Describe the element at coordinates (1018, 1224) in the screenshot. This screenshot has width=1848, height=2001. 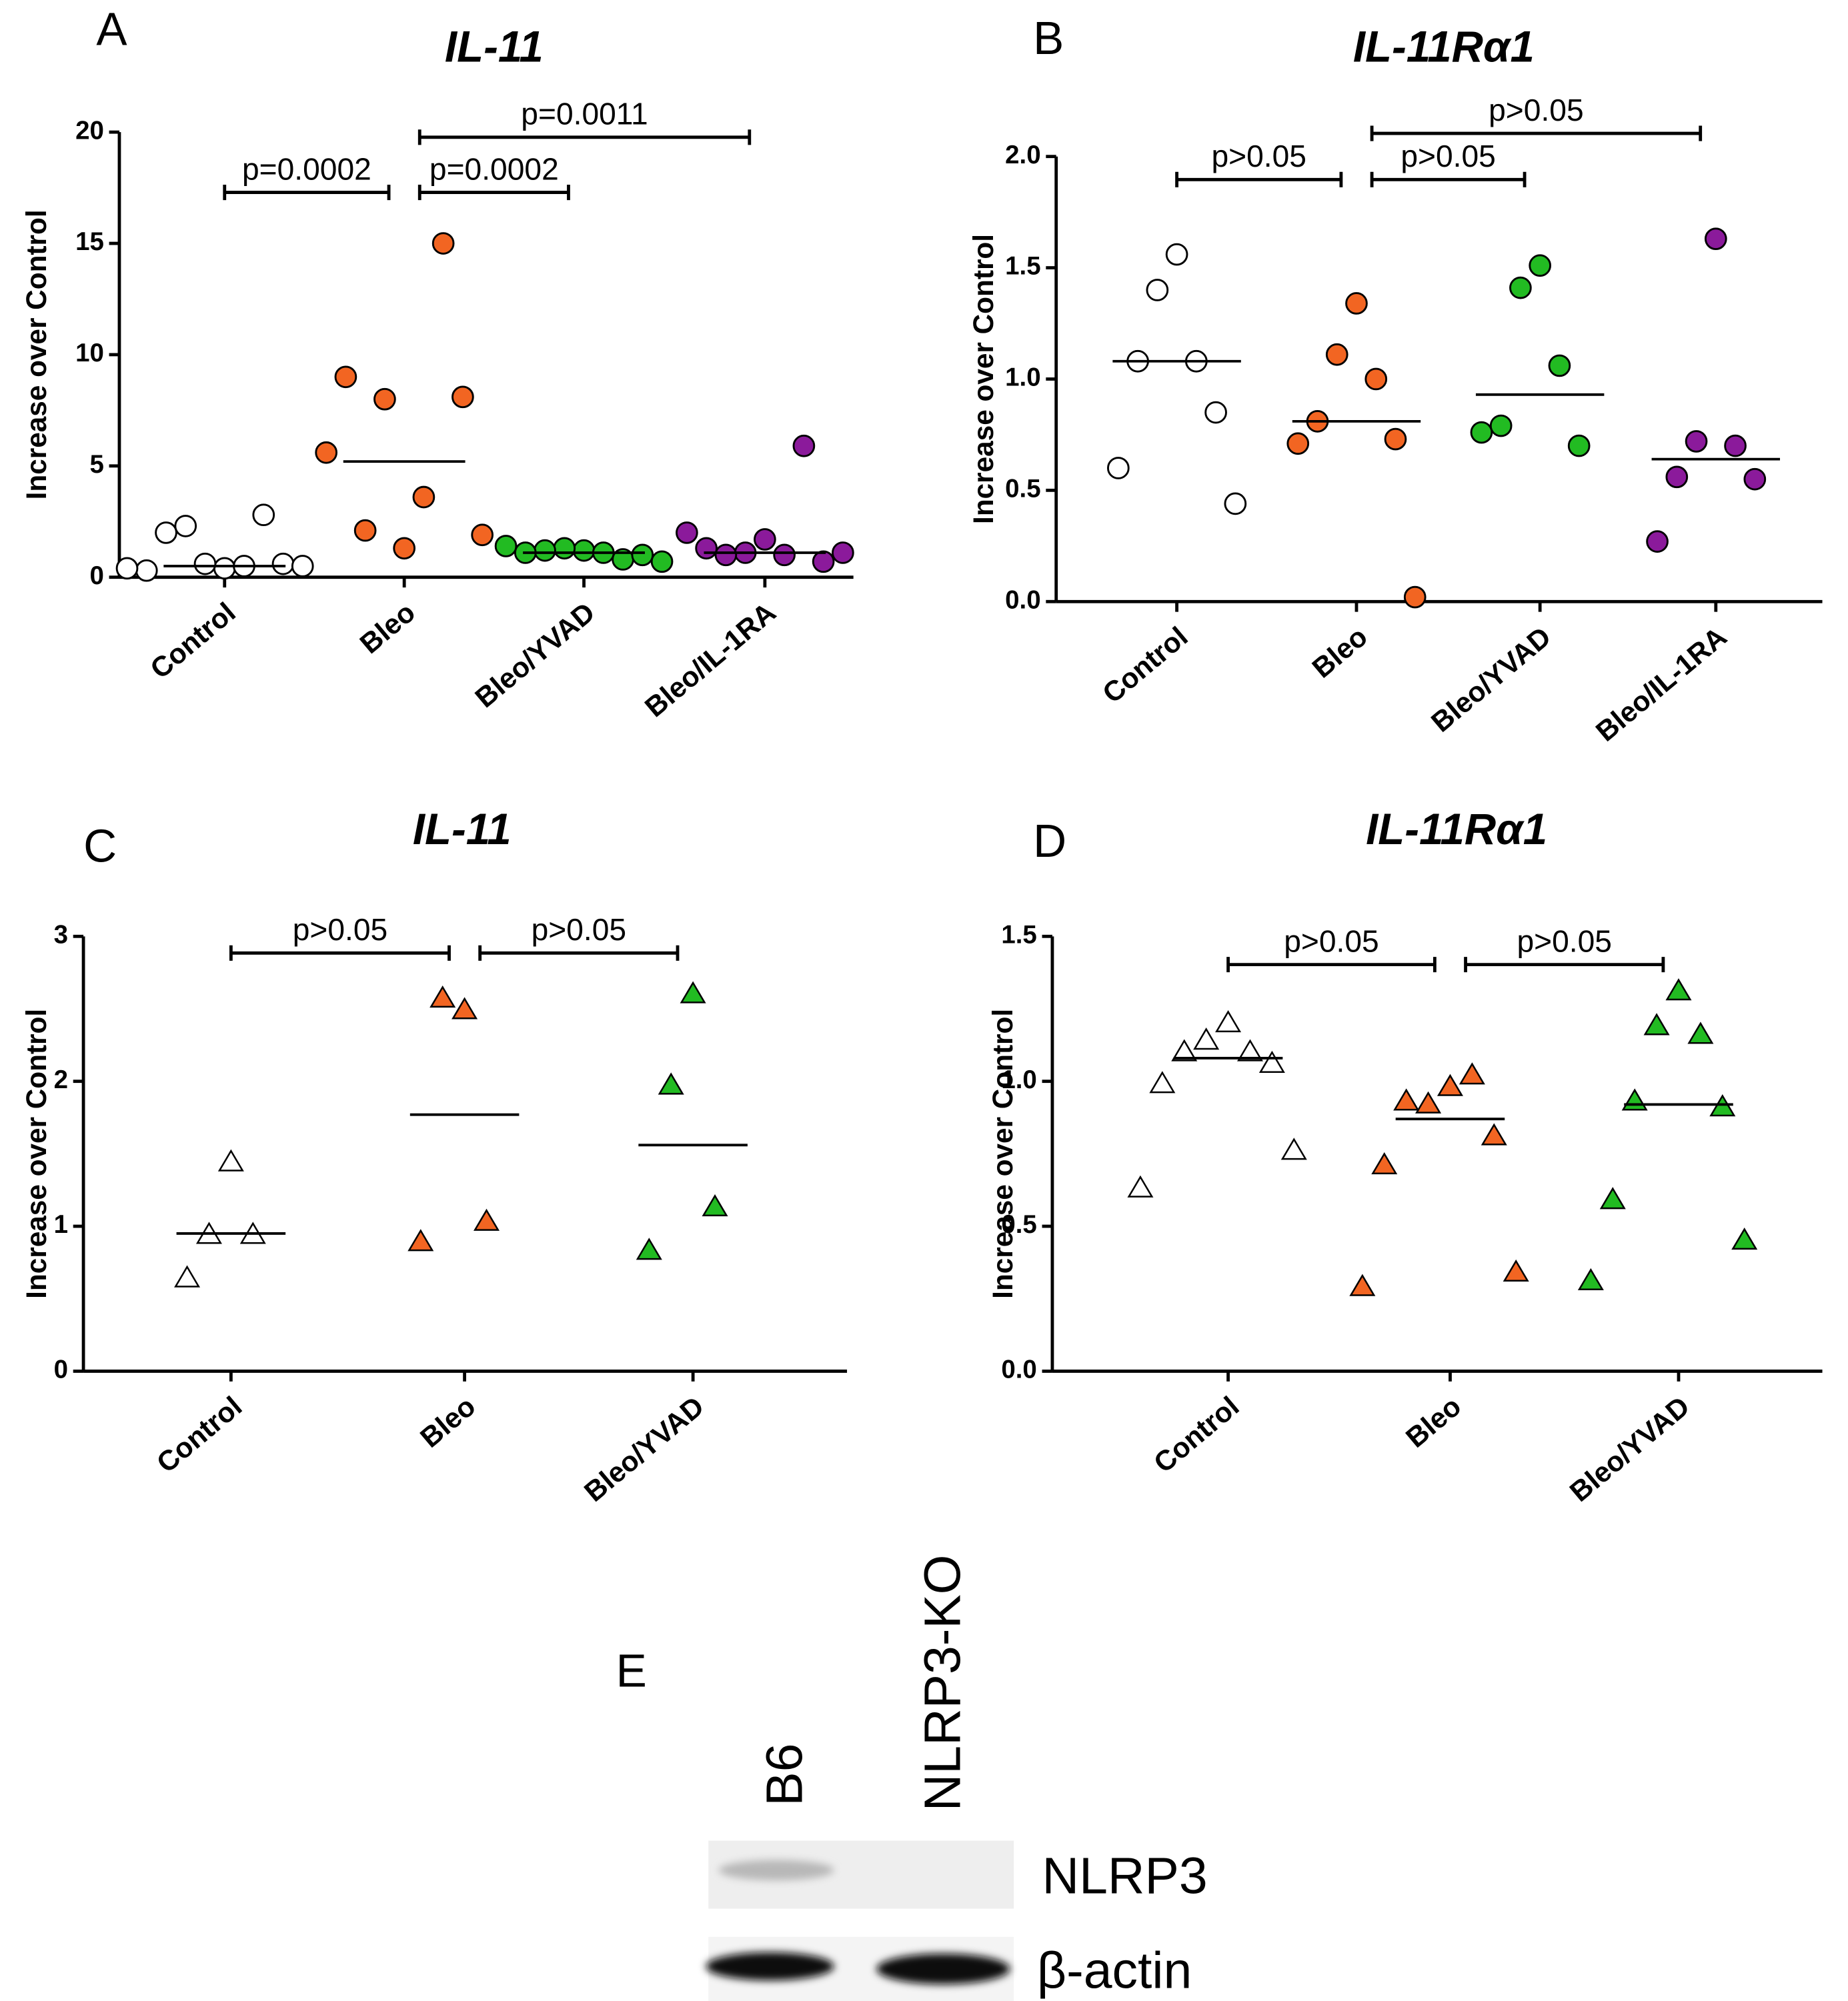
I see `y-tick-label: 0.5` at that location.